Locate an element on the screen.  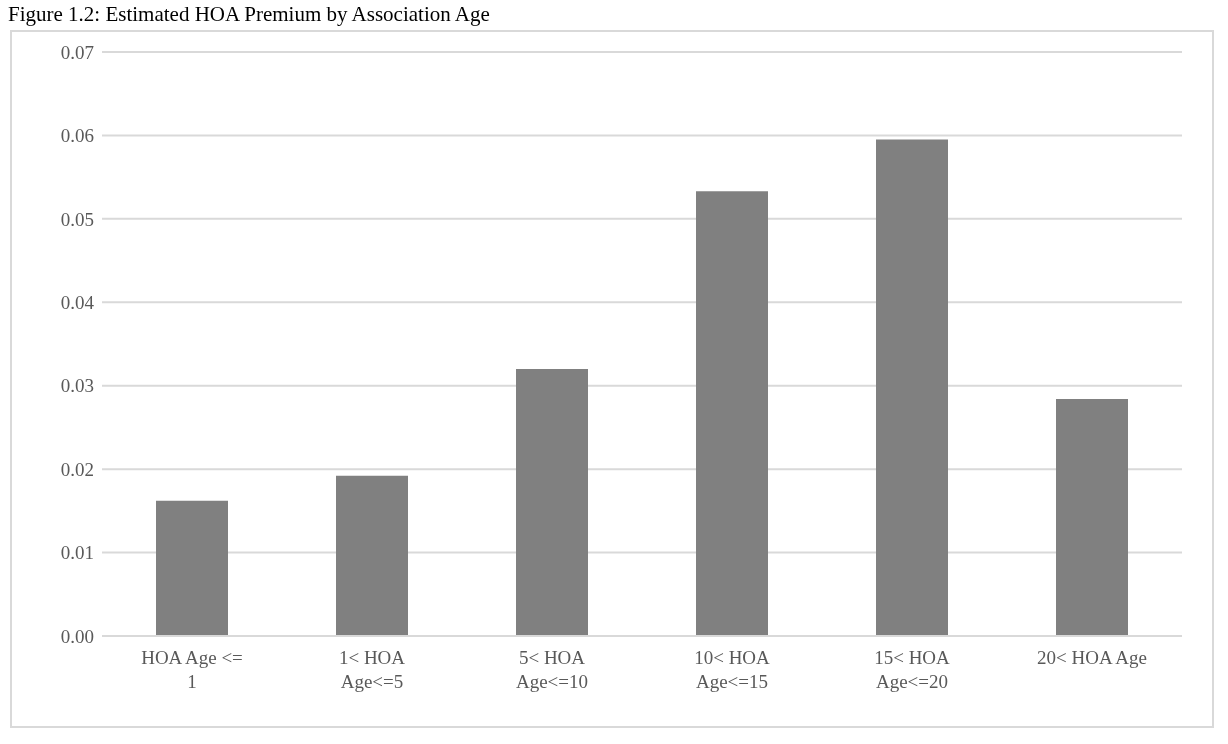
chart-title: Figure 1.2: Estimated HOA Premium by Association Age is located at coordinates (249, 14).